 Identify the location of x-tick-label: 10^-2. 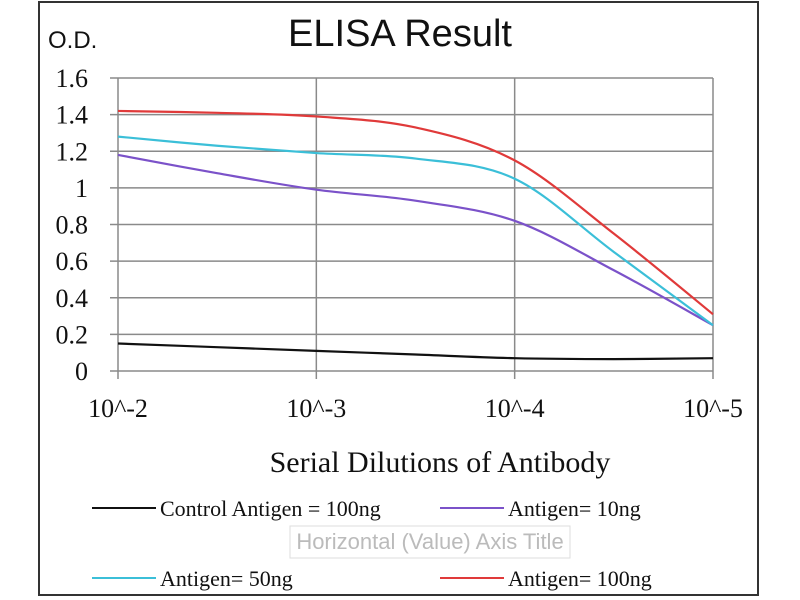
(118, 408).